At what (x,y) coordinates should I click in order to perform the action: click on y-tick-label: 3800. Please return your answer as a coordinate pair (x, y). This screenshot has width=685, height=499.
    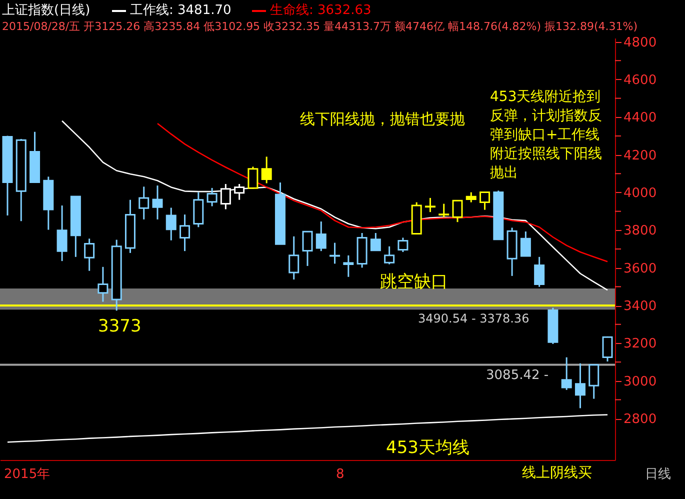
    Looking at the image, I should click on (640, 231).